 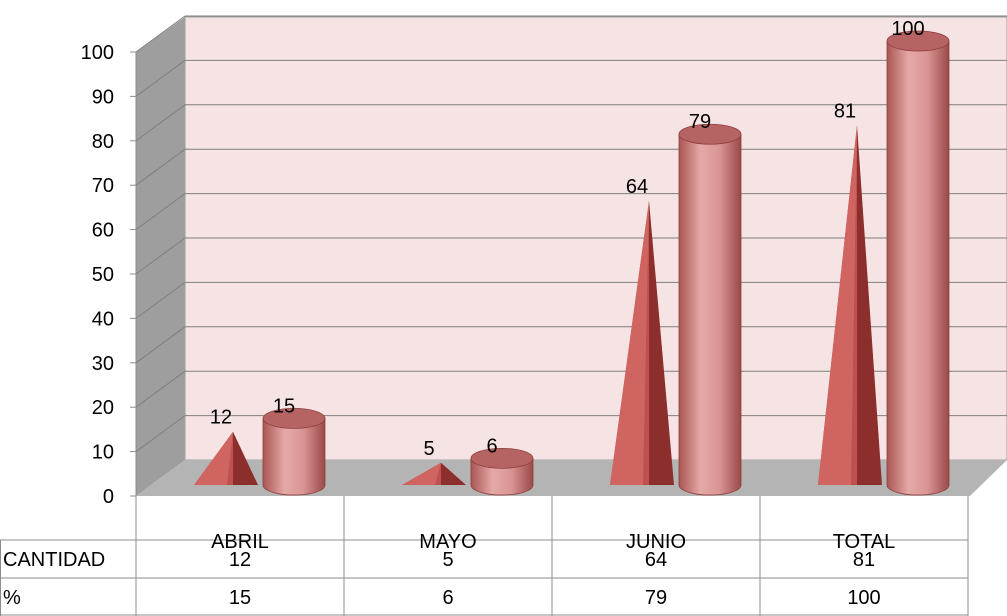 What do you see at coordinates (428, 449) in the screenshot?
I see `data-label-cantidad: 5` at bounding box center [428, 449].